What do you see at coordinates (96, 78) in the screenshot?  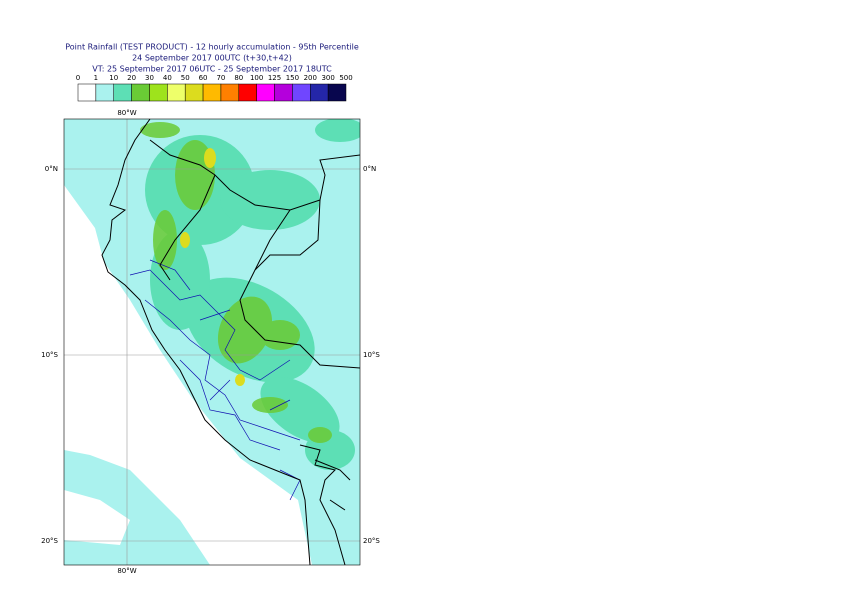 I see `legend-label: 1` at bounding box center [96, 78].